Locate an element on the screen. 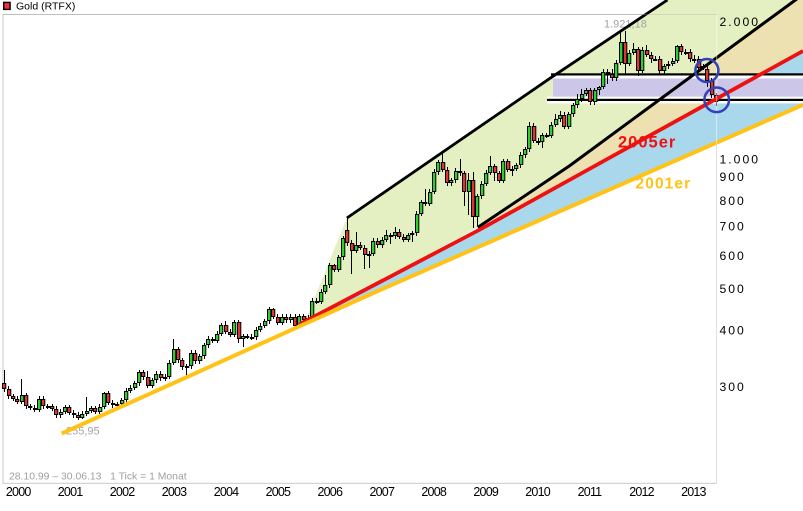  svg-text: 2013 is located at coordinates (693, 492).